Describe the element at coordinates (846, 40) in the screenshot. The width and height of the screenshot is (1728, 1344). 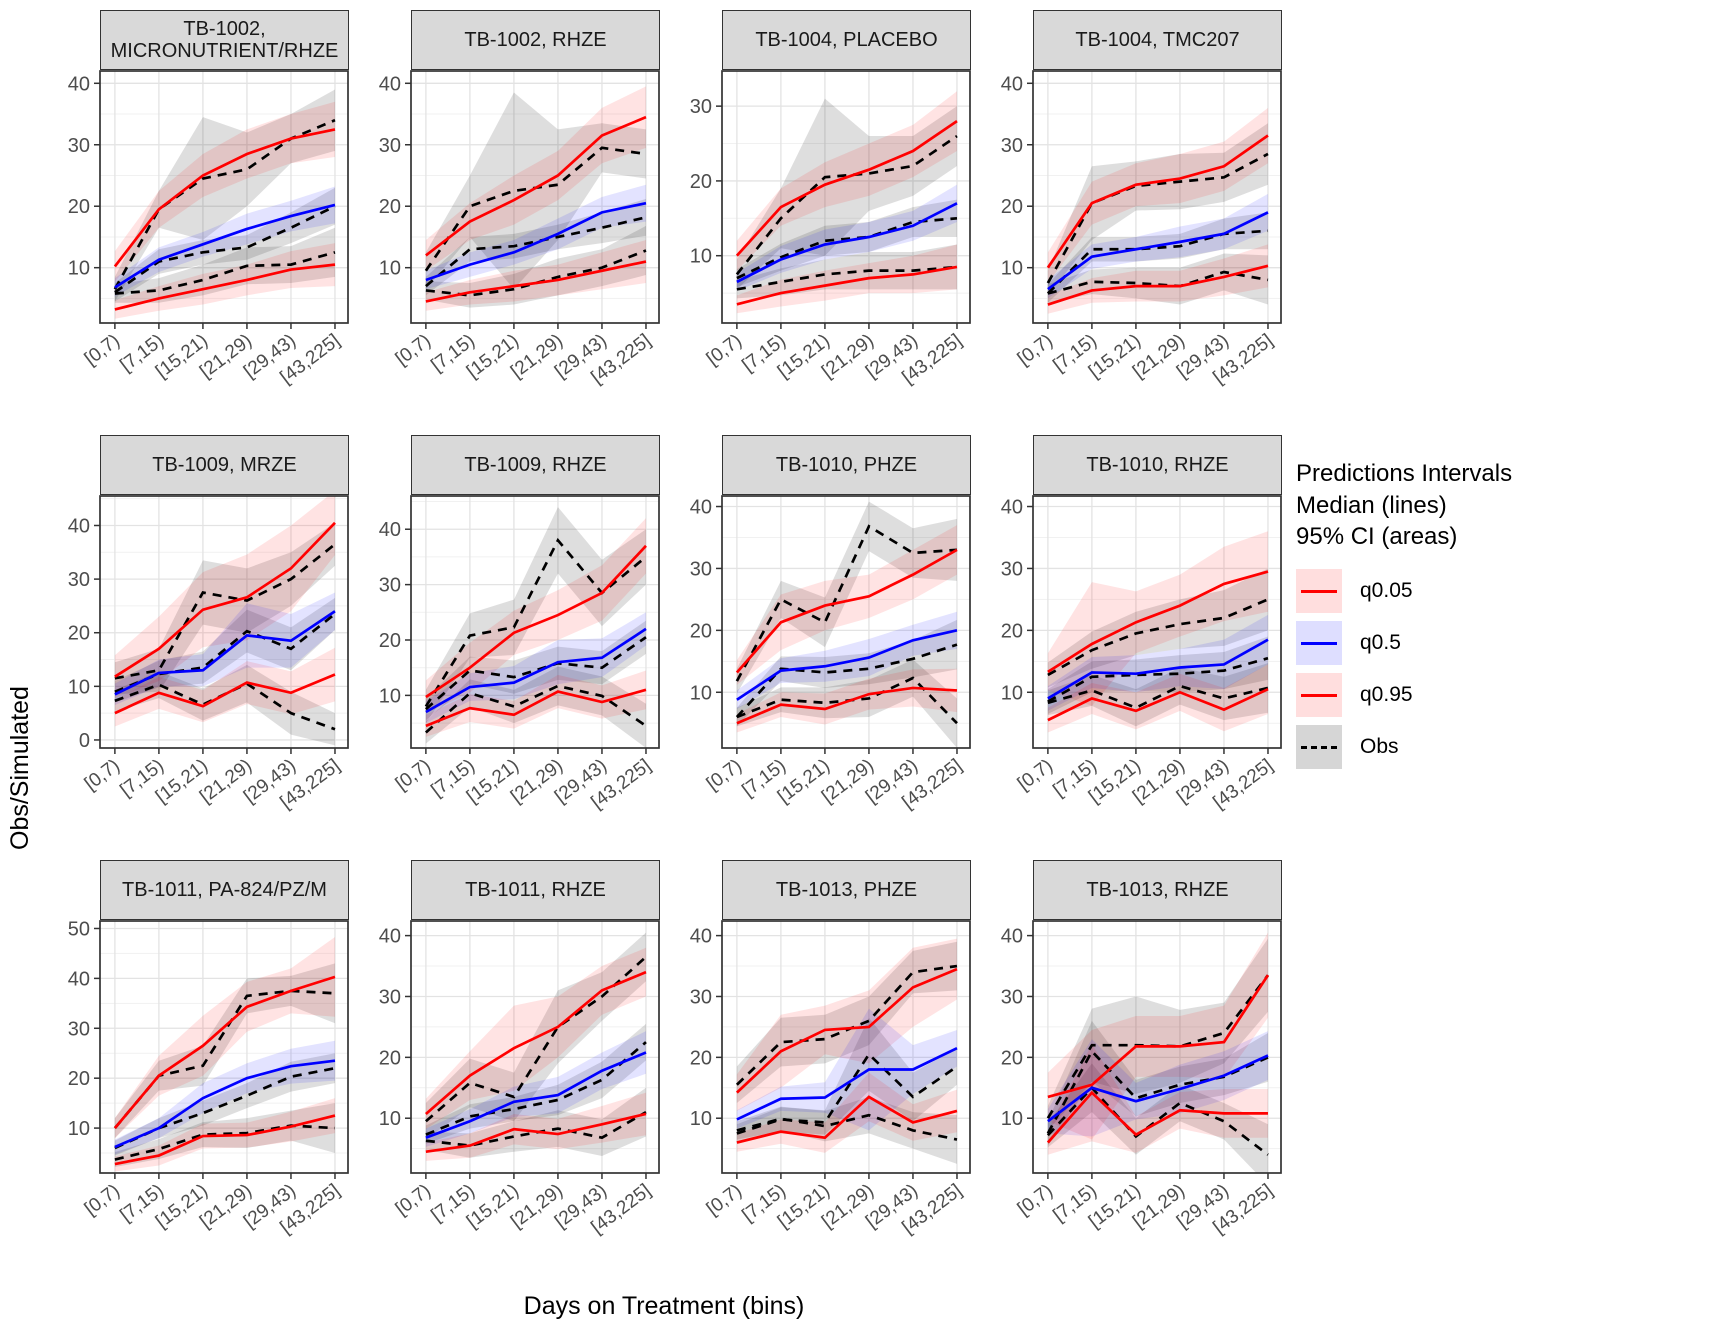
I see `facet-strip-title: TB-1004, PLACEBO` at that location.